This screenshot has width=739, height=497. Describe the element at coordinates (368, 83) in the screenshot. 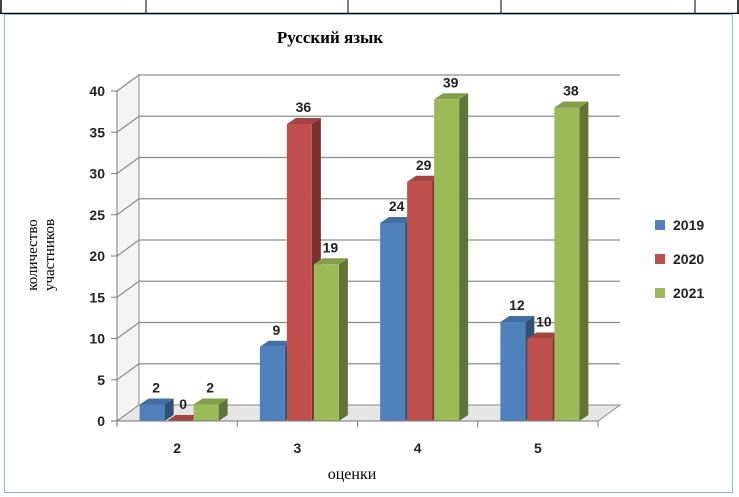

I see `gridline` at that location.